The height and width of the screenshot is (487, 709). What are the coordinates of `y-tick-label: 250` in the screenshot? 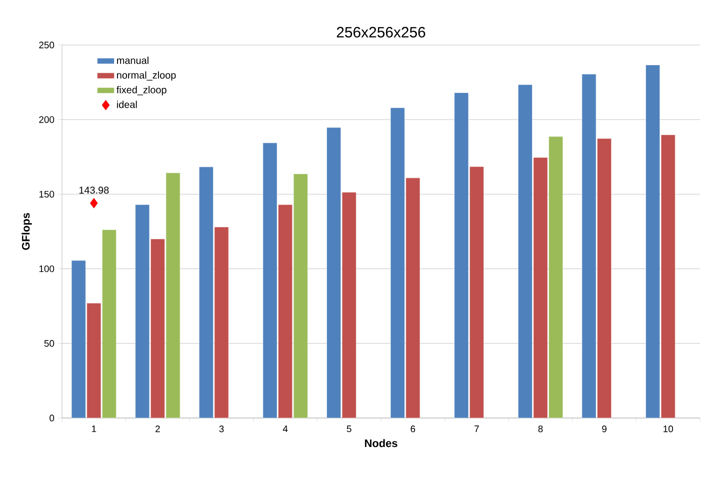 It's located at (46, 45).